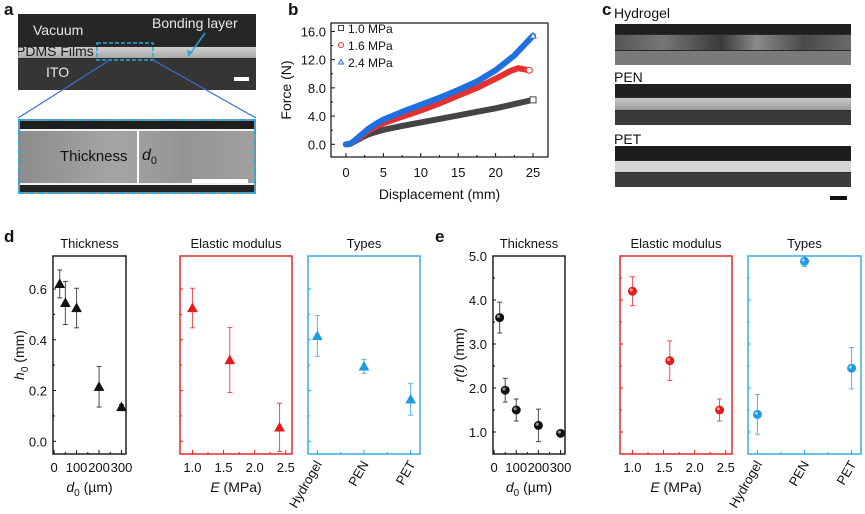 Image resolution: width=865 pixels, height=514 pixels. What do you see at coordinates (64, 89) in the screenshot?
I see `zoom-line-left` at bounding box center [64, 89].